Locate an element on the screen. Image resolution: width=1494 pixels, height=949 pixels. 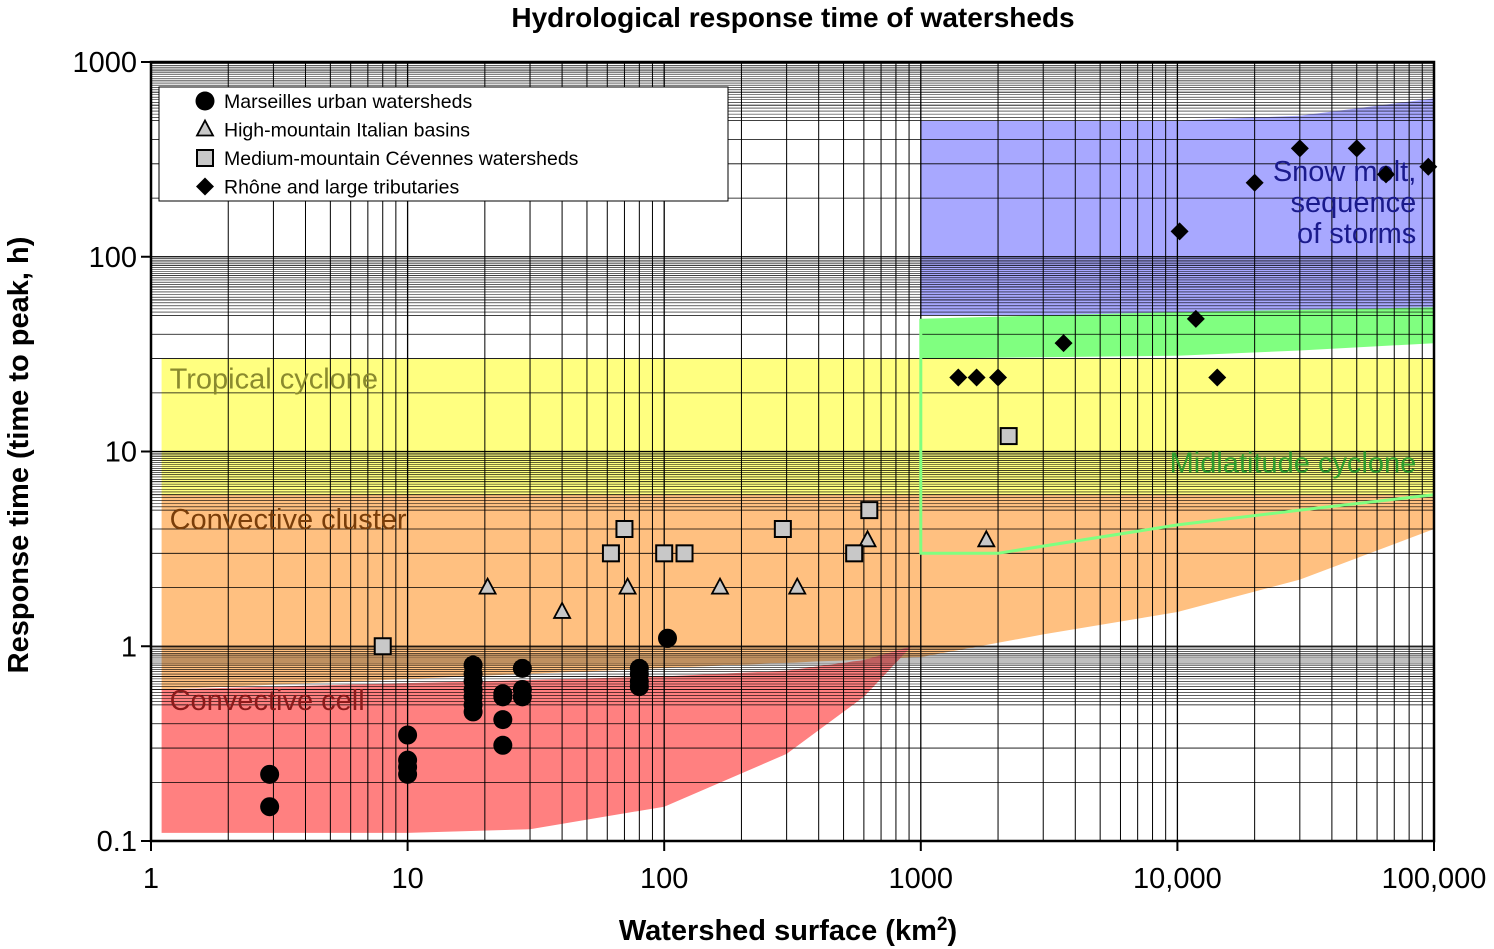
legend-entry-marseilles-urban-watersheds: Marseilles urban watersheds is located at coordinates (333, 102).